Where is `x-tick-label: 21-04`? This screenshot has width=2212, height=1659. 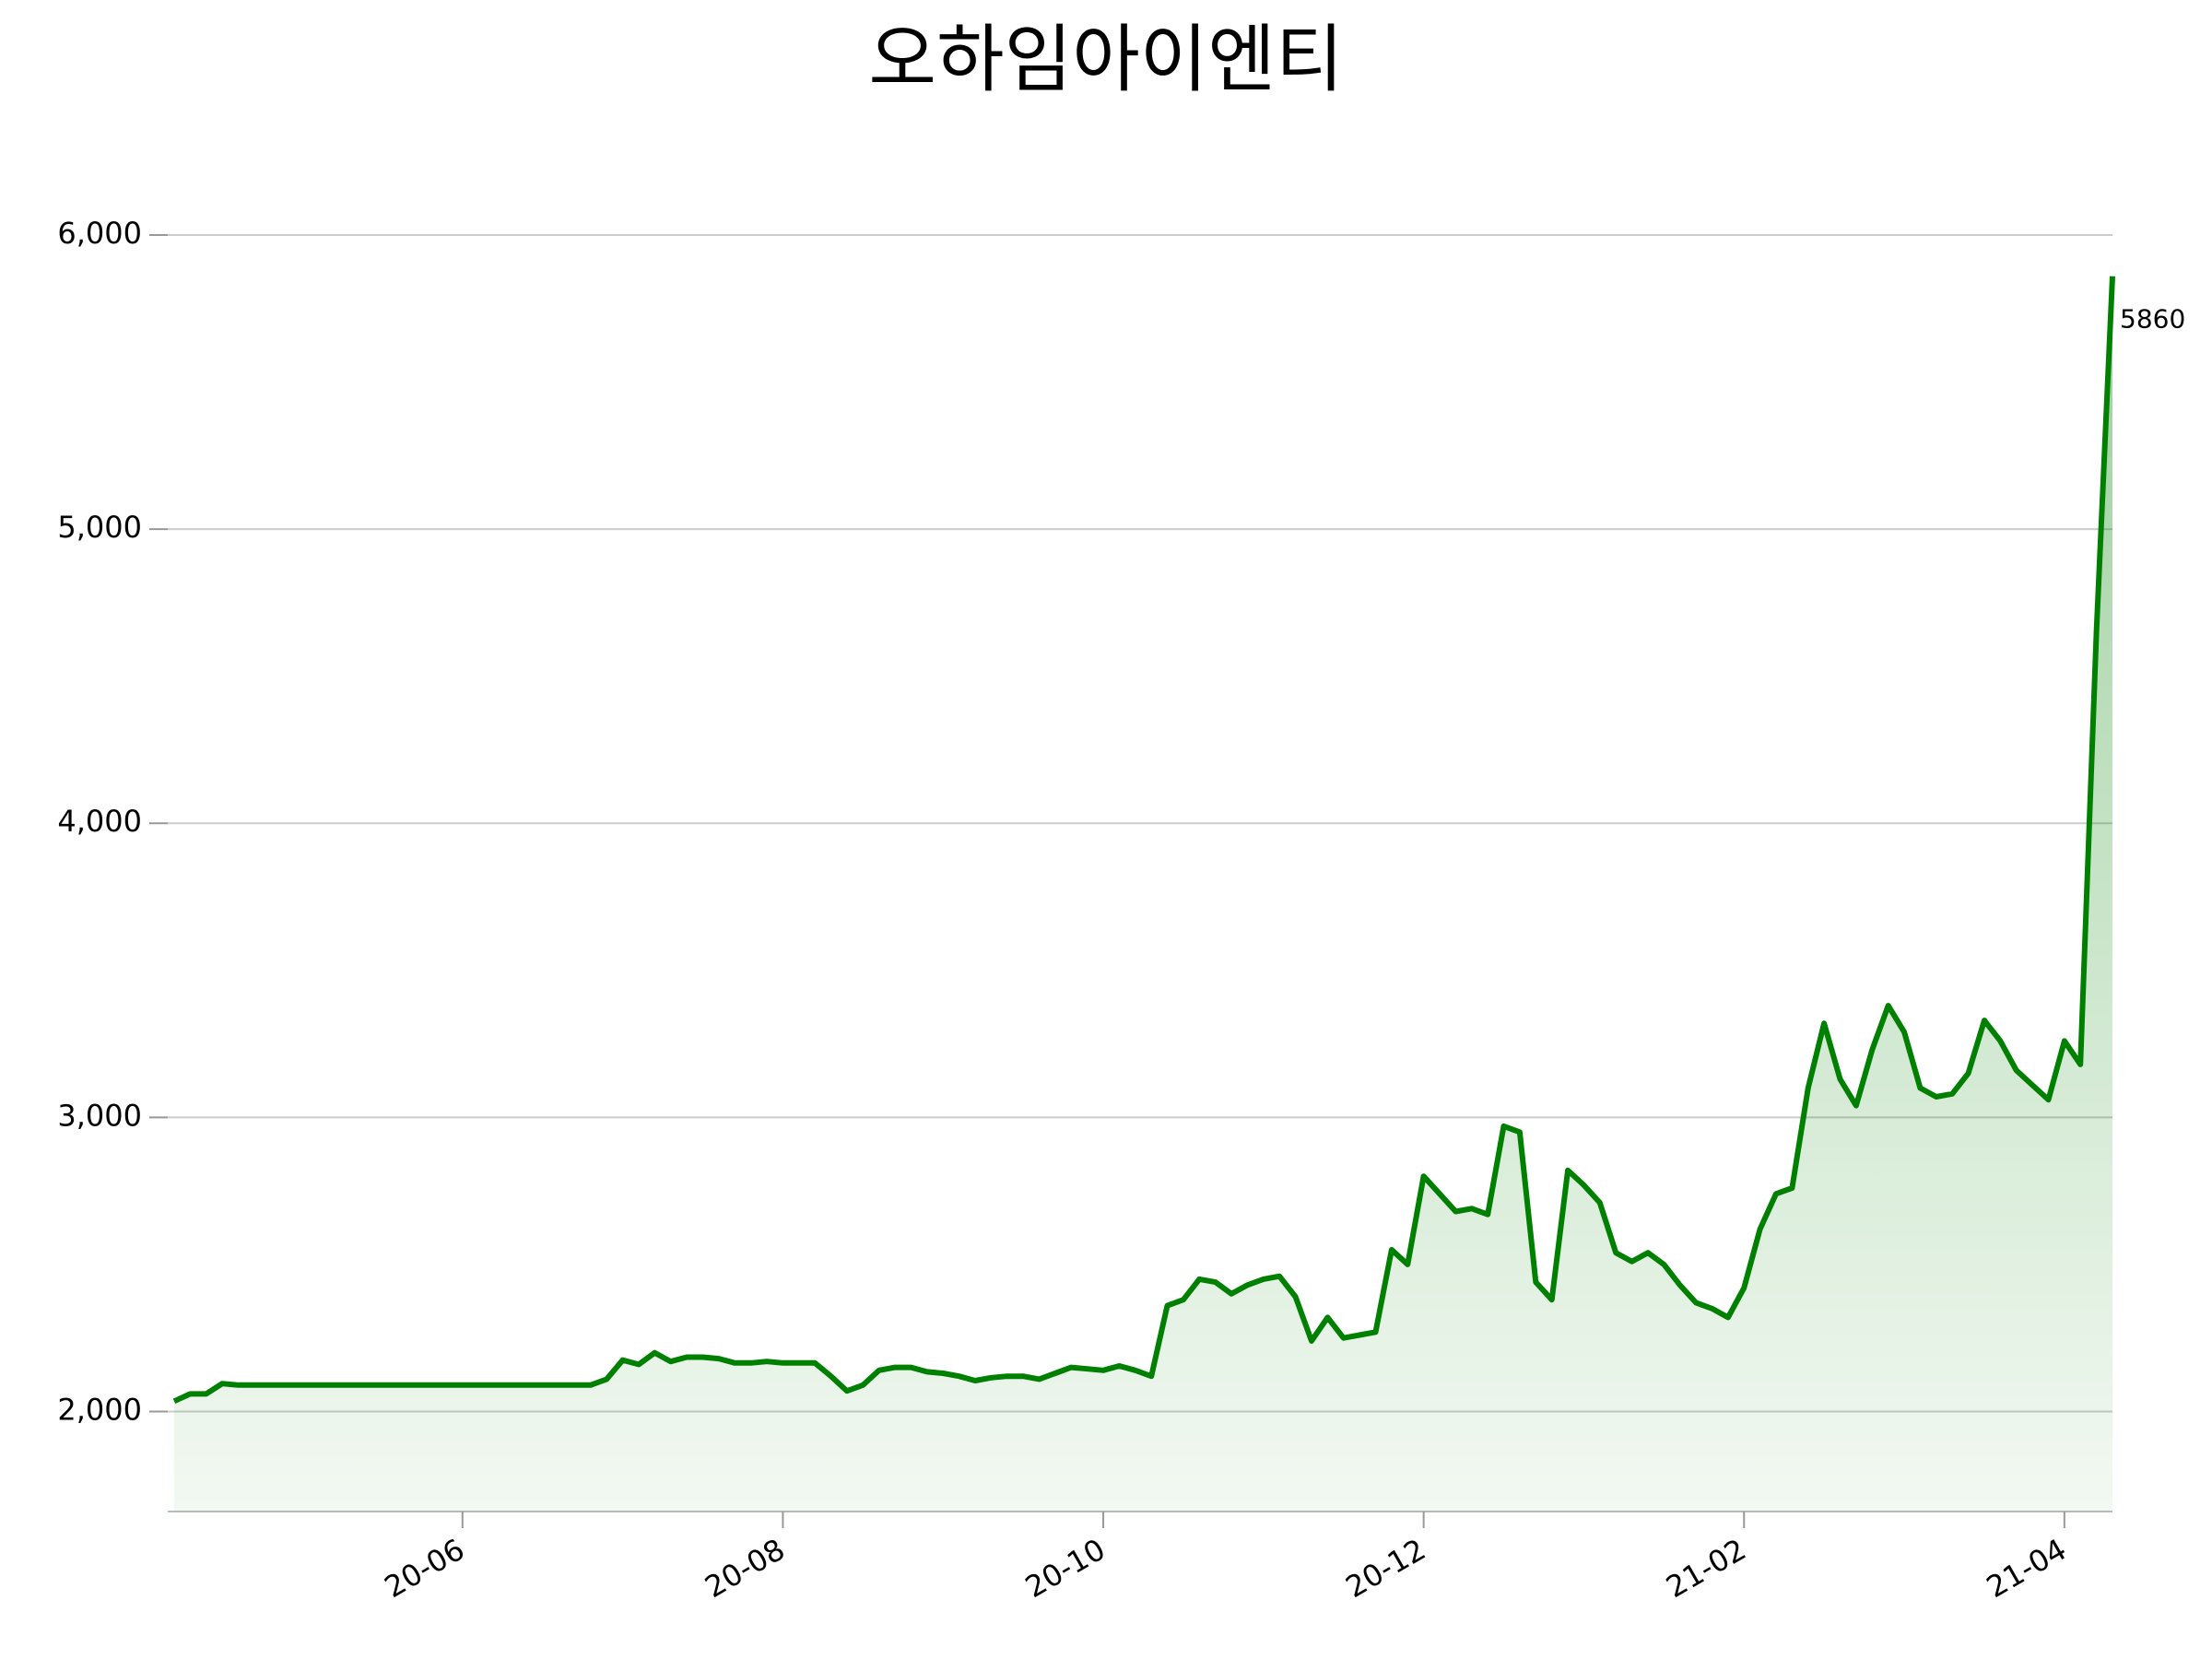
x-tick-label: 21-04 is located at coordinates (2027, 1568).